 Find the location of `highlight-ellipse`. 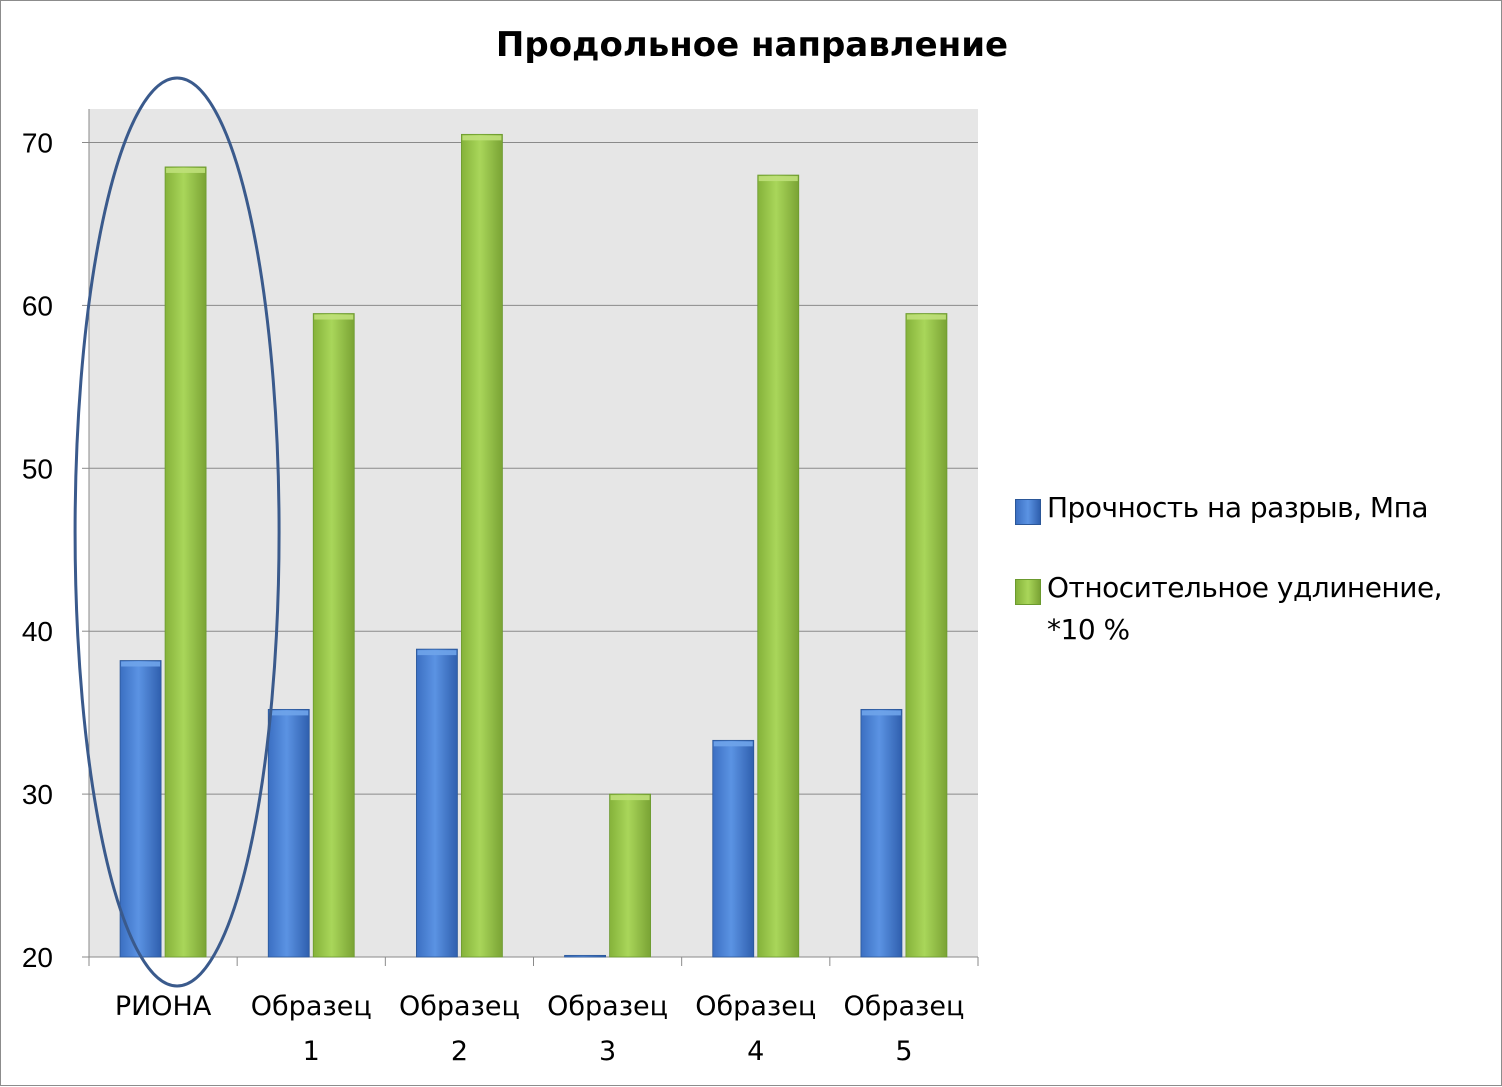

highlight-ellipse is located at coordinates (177, 532).